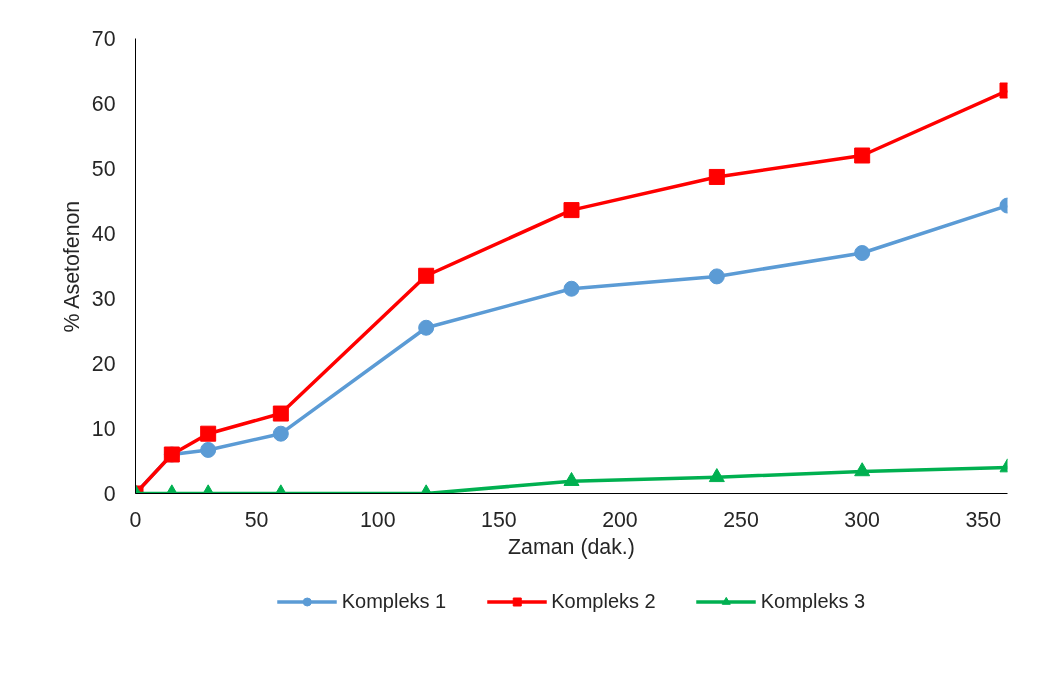 The height and width of the screenshot is (682, 1059). I want to click on x-tick-label: 250, so click(741, 519).